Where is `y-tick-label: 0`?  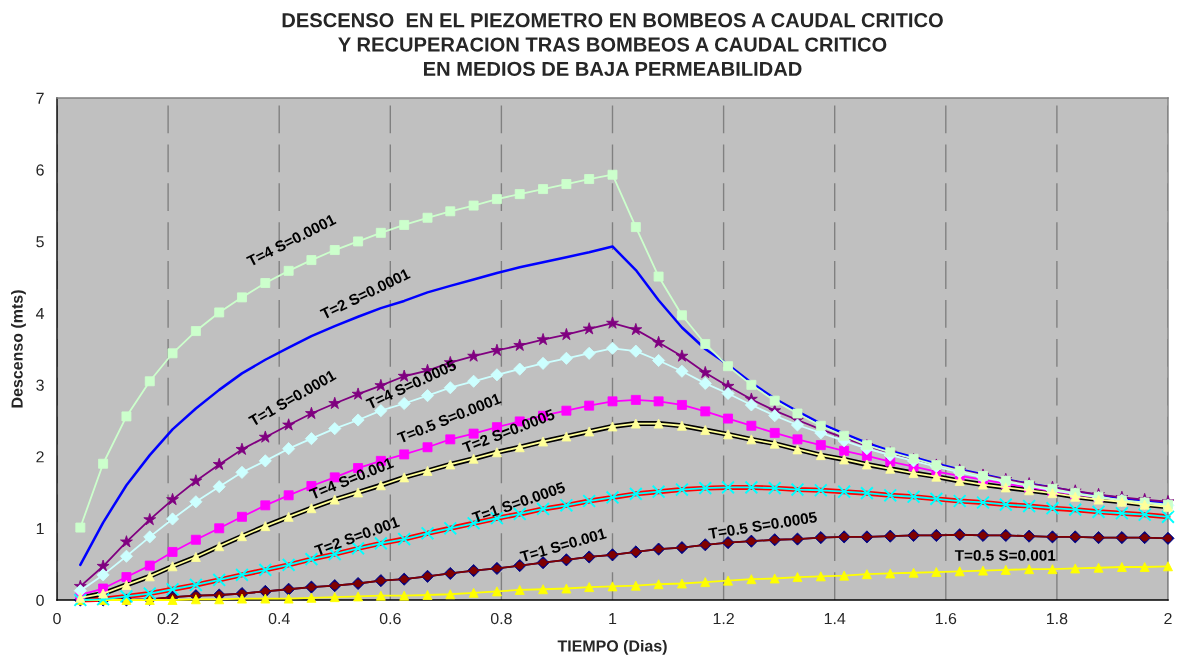
y-tick-label: 0 is located at coordinates (40, 600).